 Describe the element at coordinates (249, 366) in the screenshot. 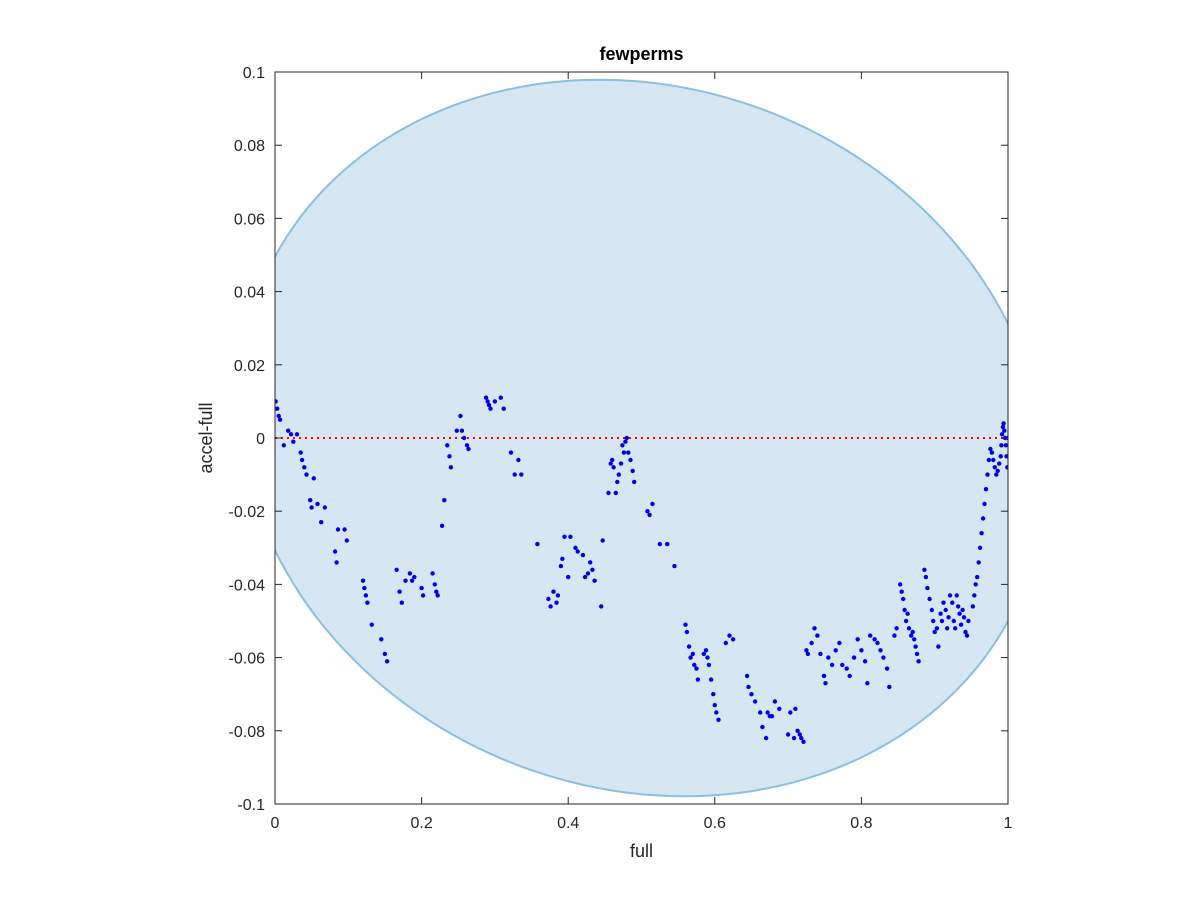

I see `y-tick-label: 0.02` at that location.